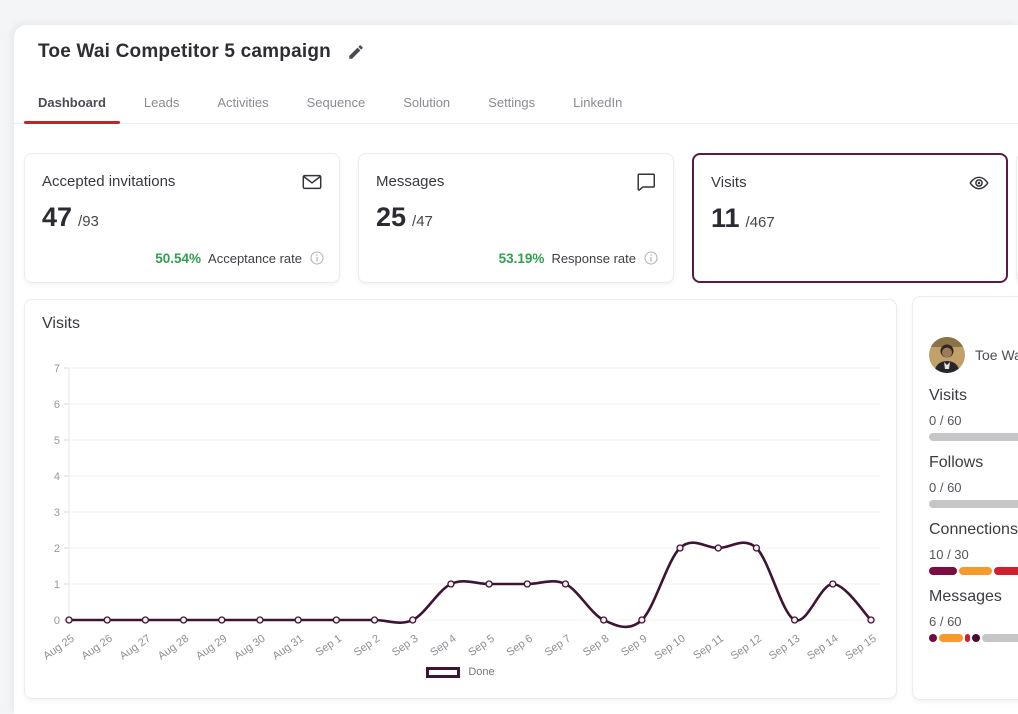 Image resolution: width=1018 pixels, height=714 pixels. I want to click on svg-text: 1, so click(57, 585).